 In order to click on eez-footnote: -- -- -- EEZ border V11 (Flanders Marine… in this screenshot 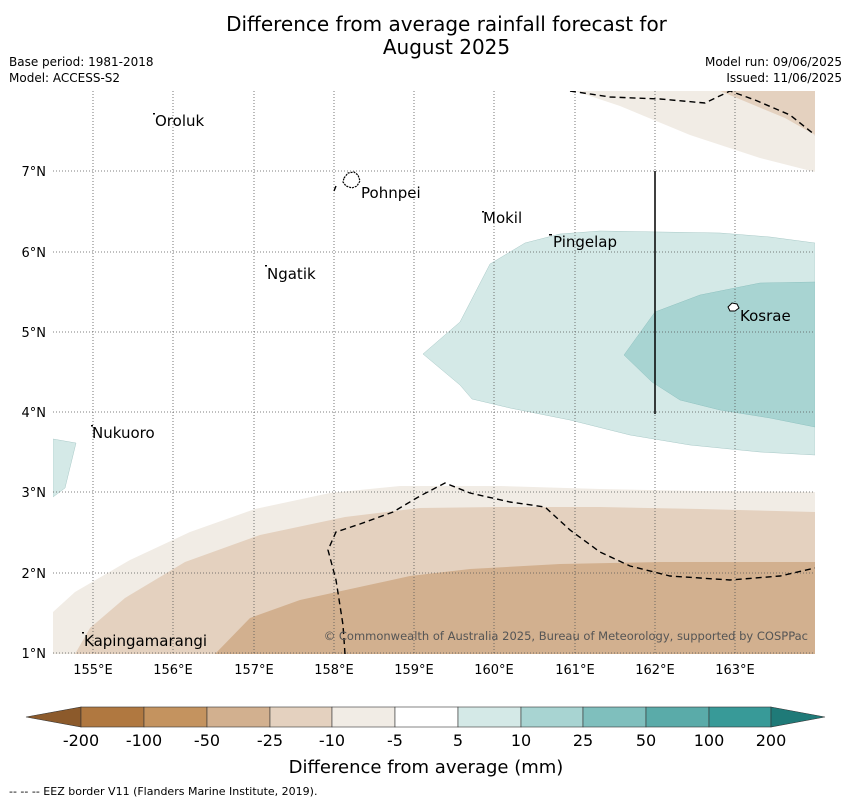, I will do `click(163, 791)`.